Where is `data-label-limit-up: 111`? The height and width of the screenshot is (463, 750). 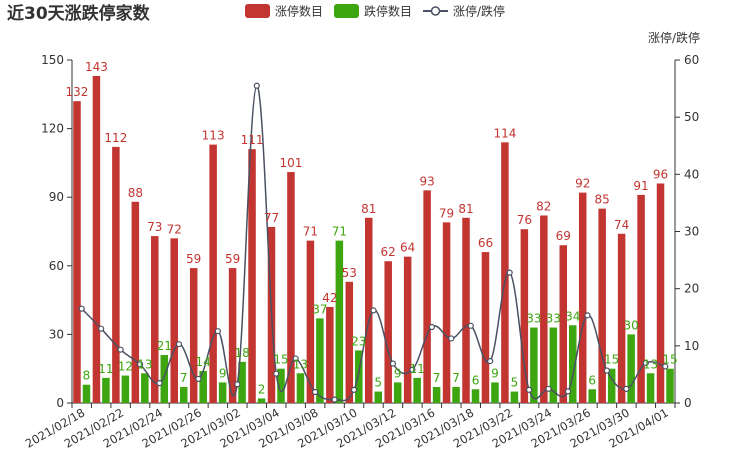 data-label-limit-up: 111 is located at coordinates (252, 140).